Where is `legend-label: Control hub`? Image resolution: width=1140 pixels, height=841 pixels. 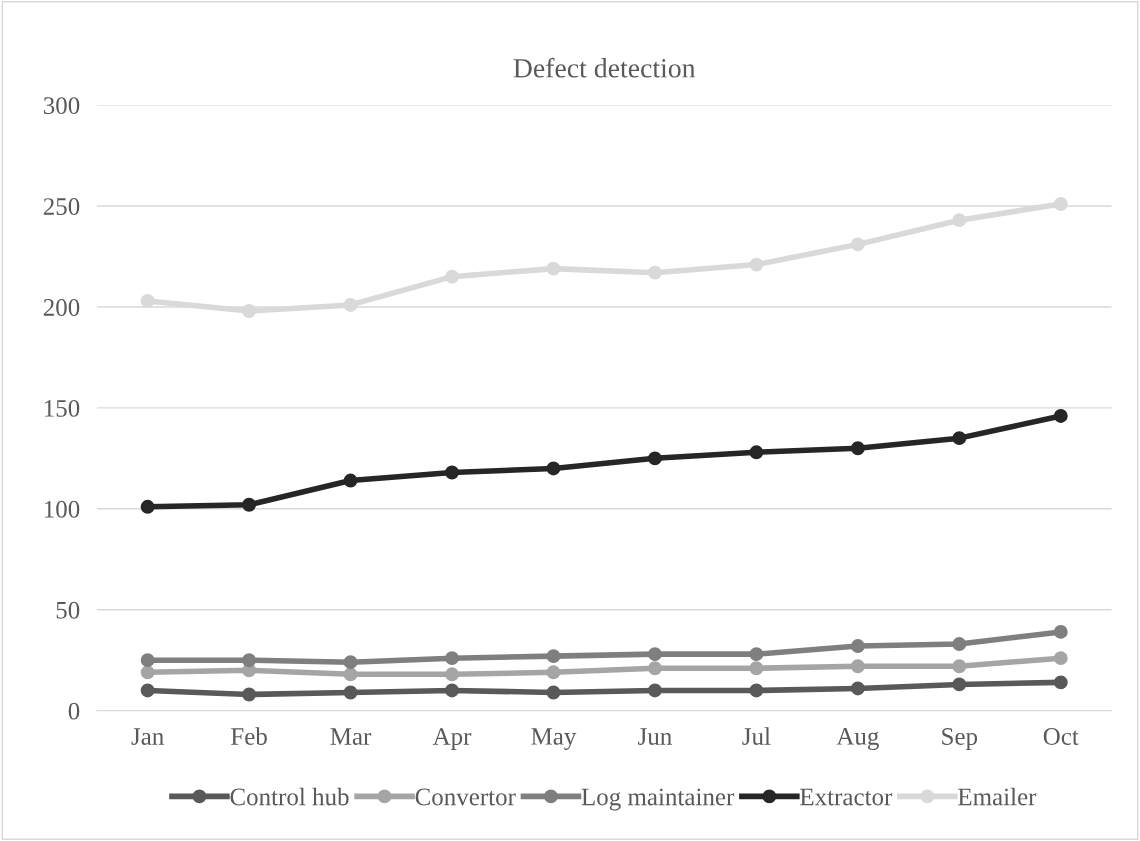 legend-label: Control hub is located at coordinates (289, 796).